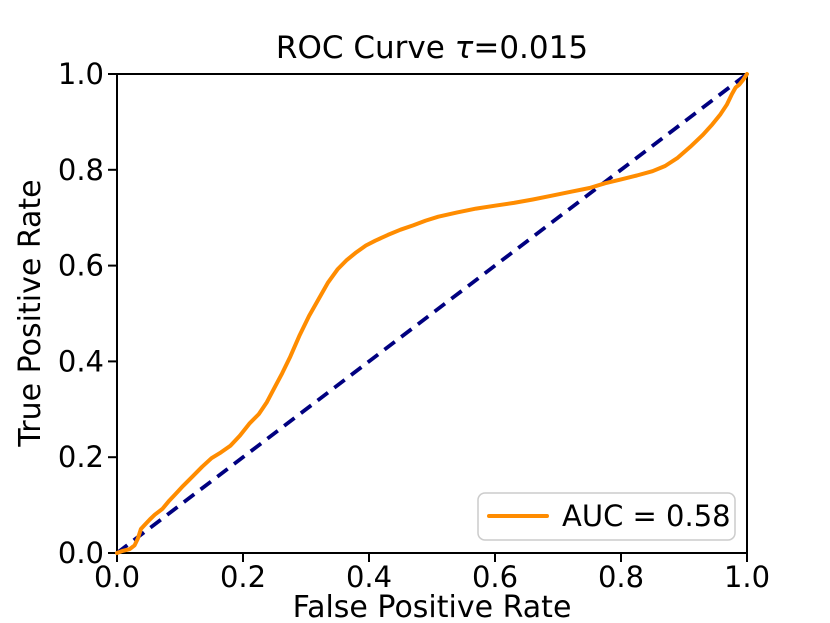 The height and width of the screenshot is (623, 830). Describe the element at coordinates (81, 457) in the screenshot. I see `y-tick-label: 0.2` at that location.